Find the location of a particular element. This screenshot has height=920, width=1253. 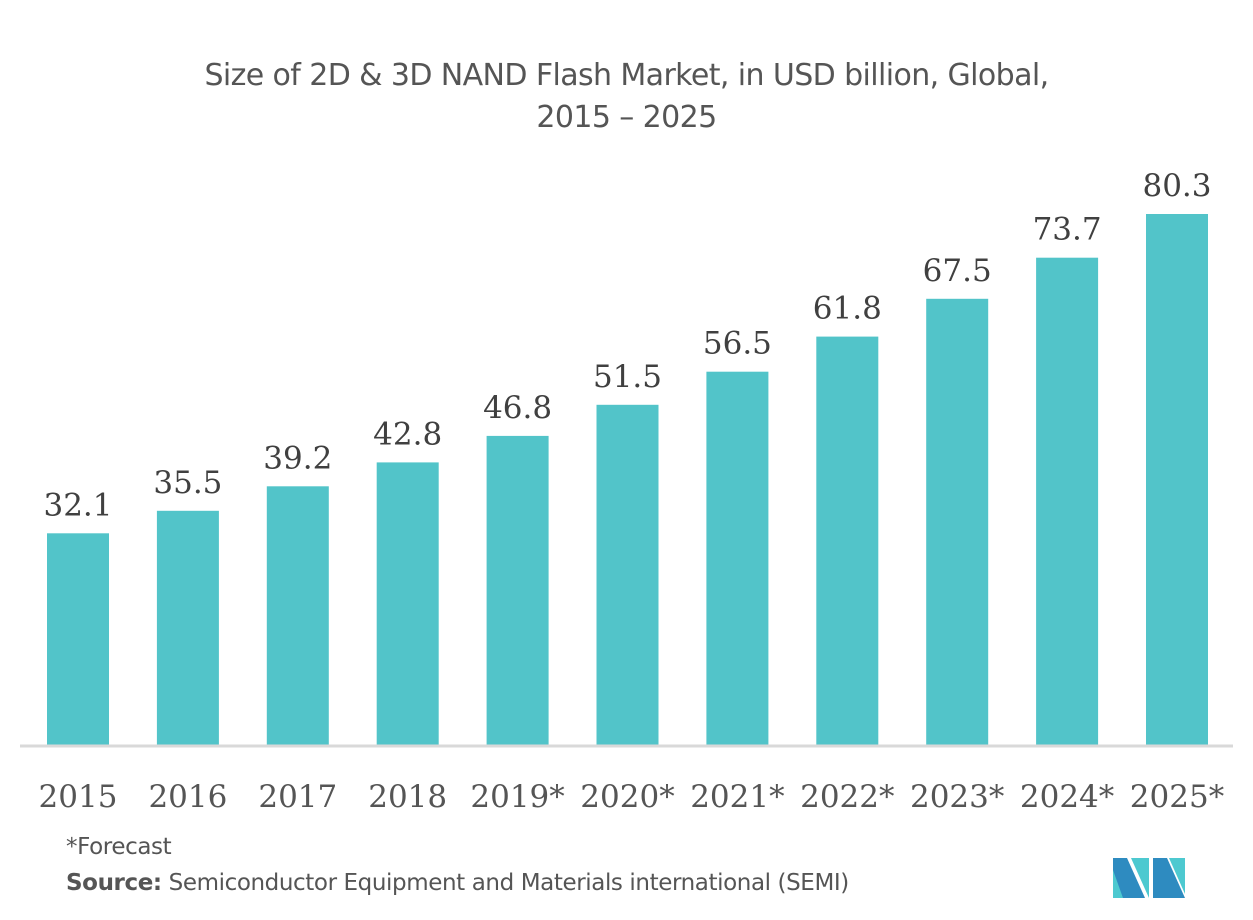

value-label-2020: 51.5 is located at coordinates (627, 377).